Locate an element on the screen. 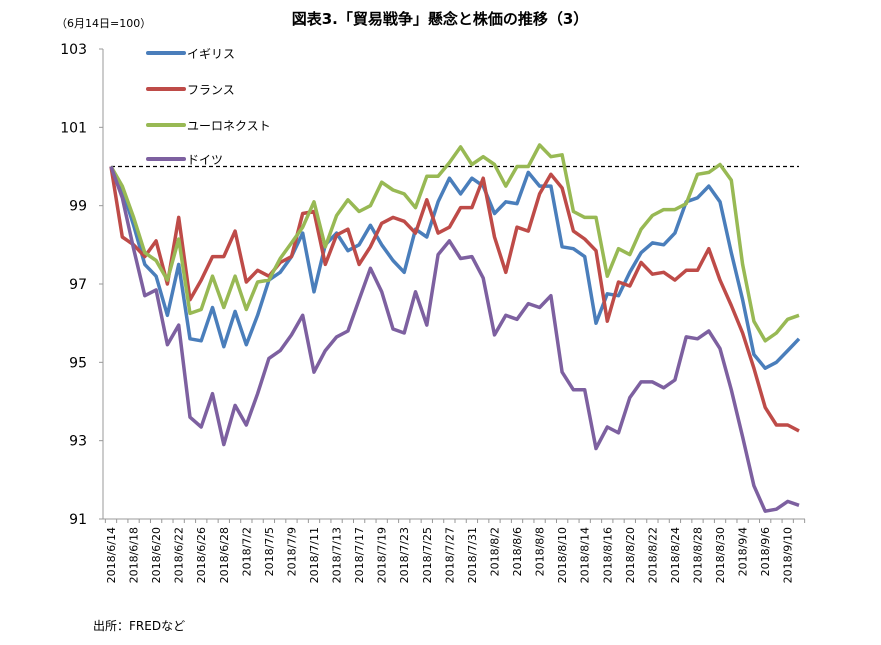  x-tick-label: 2018/7/17 is located at coordinates (359, 555).